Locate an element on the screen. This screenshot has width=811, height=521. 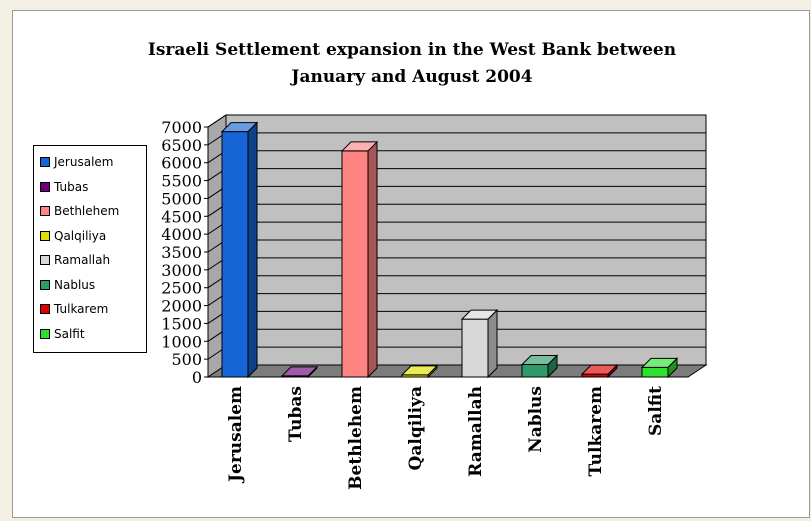
bar-nablus is located at coordinates (535, 371).